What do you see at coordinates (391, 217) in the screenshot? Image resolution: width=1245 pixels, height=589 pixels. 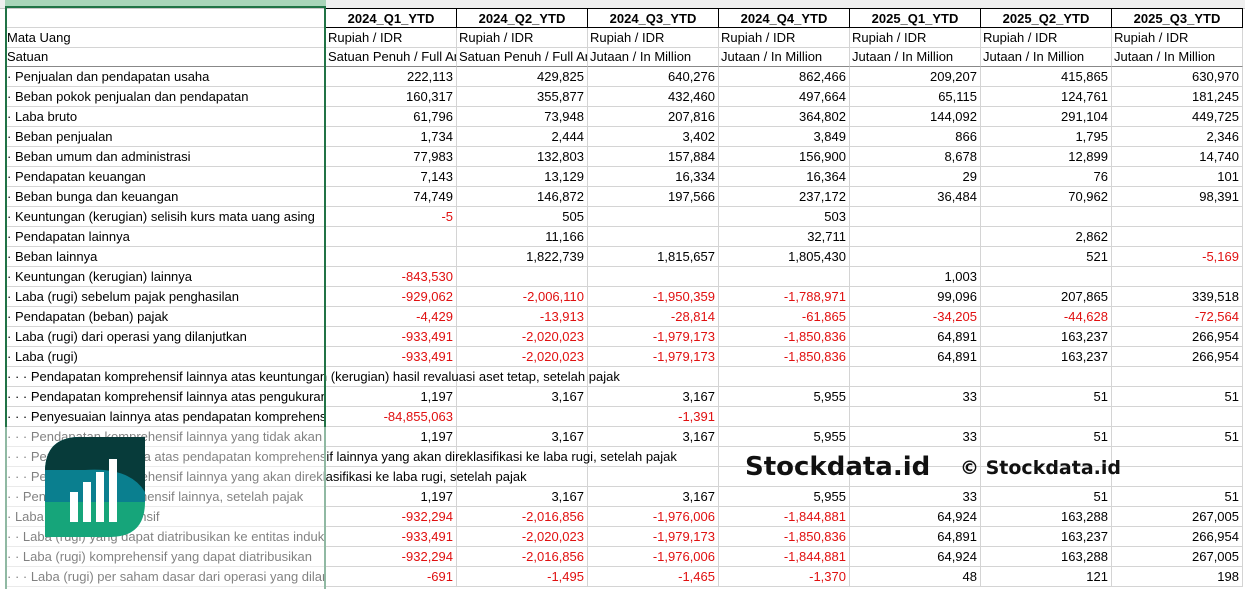 I see `value-cell: -5` at bounding box center [391, 217].